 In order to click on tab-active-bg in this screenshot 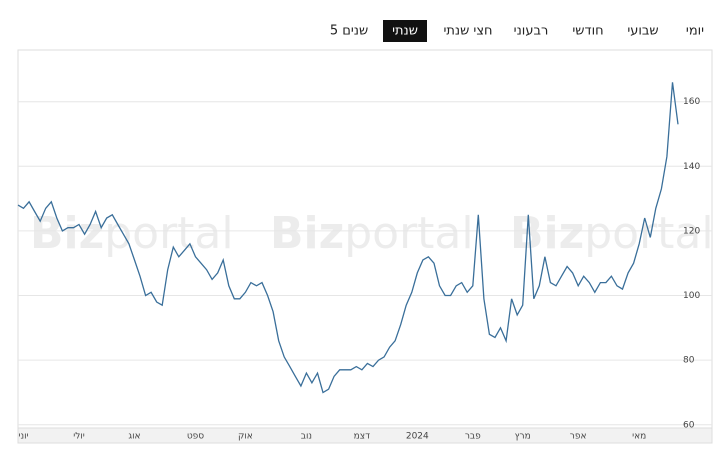, I will do `click(405, 31)`.